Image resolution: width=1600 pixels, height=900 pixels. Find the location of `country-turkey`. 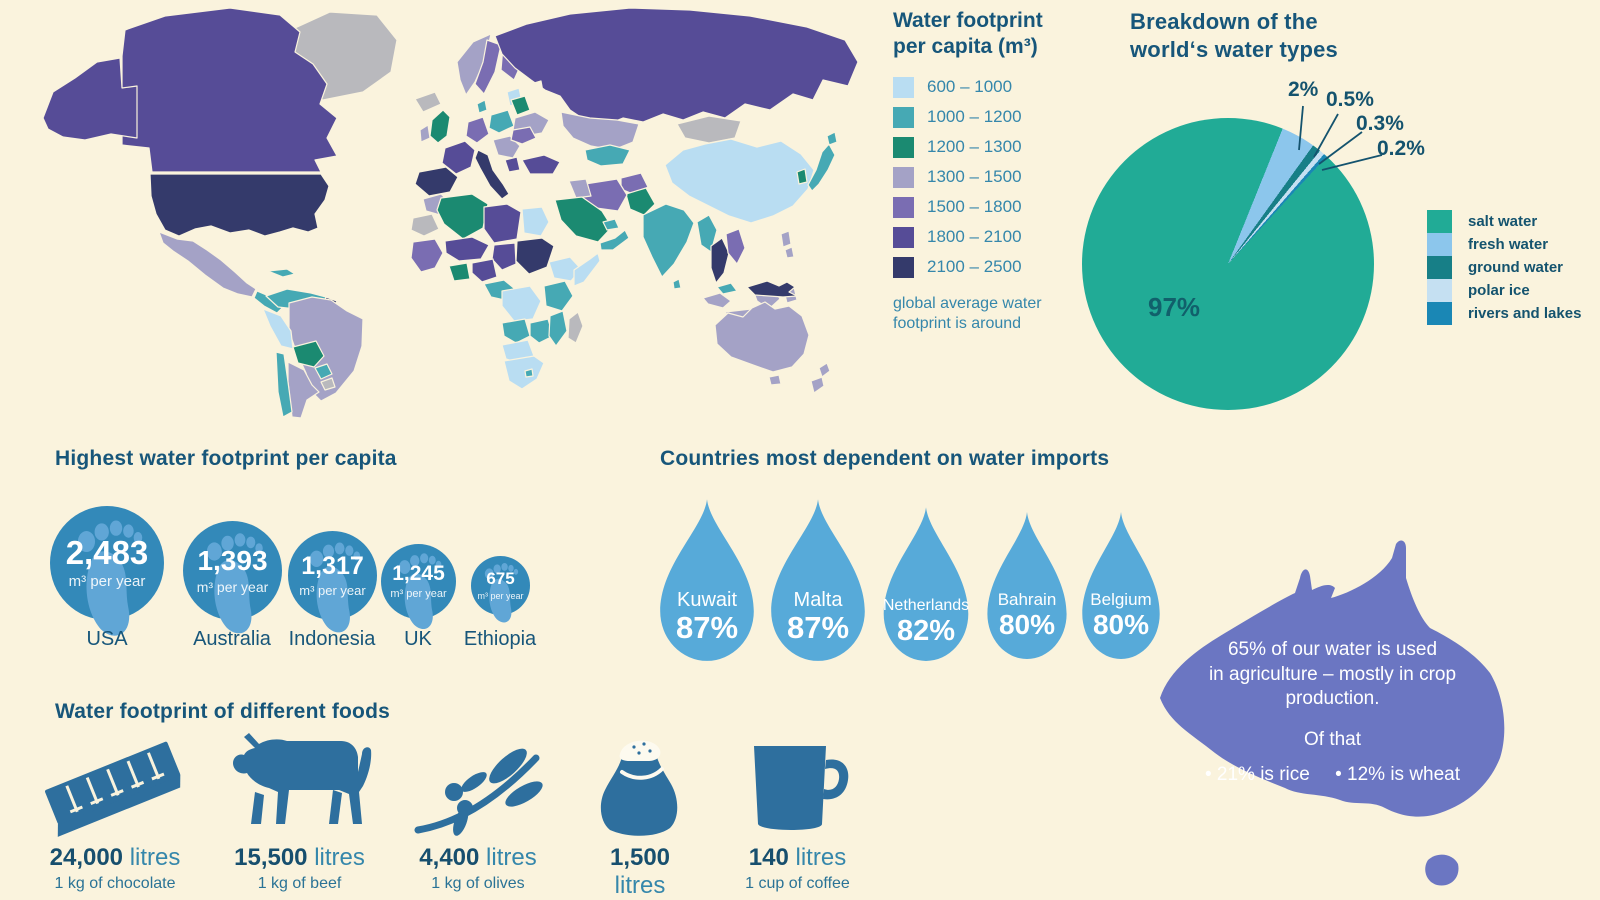

country-turkey is located at coordinates (541, 164).